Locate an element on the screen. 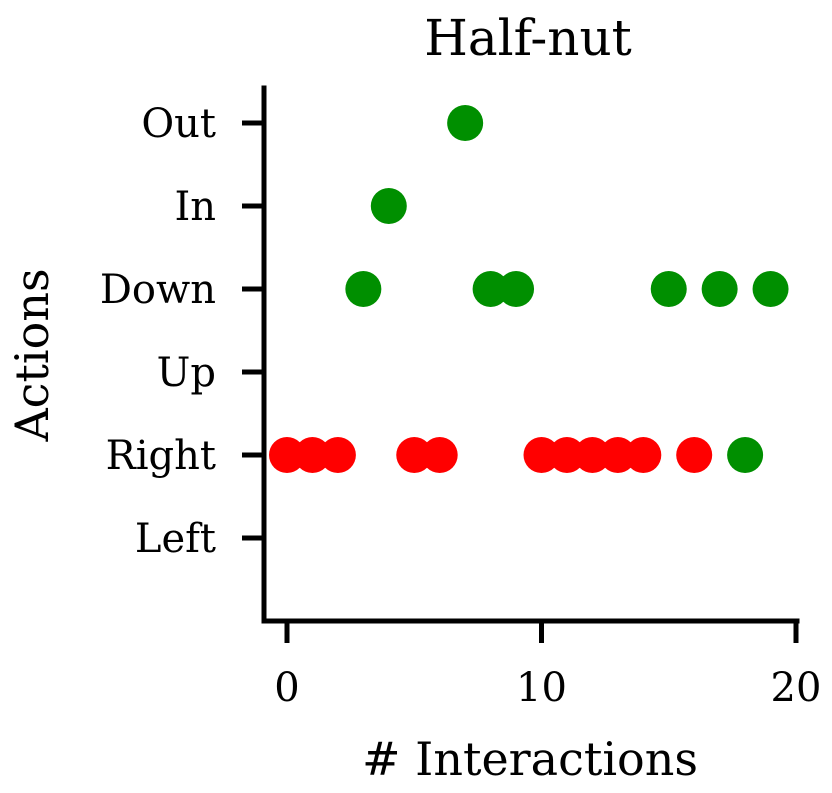 This screenshot has height=793, width=832. y-axis-label: Actions is located at coordinates (32, 355).